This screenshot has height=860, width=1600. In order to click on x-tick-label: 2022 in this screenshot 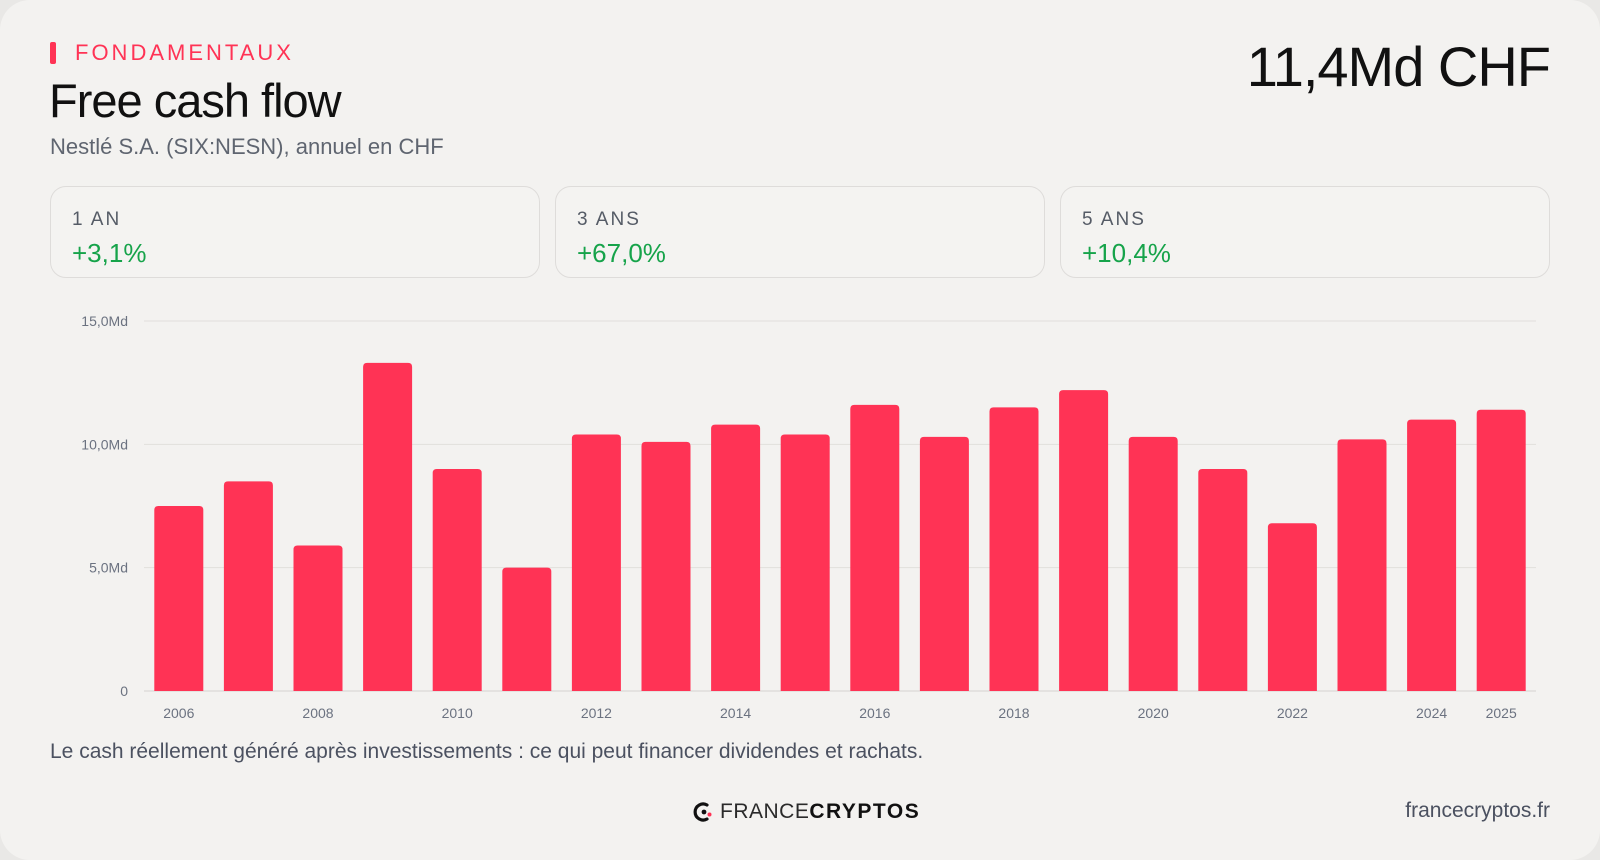, I will do `click(1292, 713)`.